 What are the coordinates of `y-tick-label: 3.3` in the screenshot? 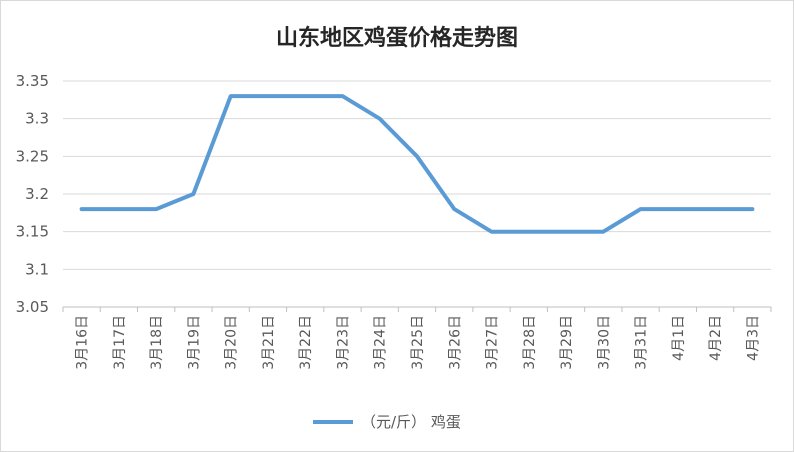 It's located at (37, 119).